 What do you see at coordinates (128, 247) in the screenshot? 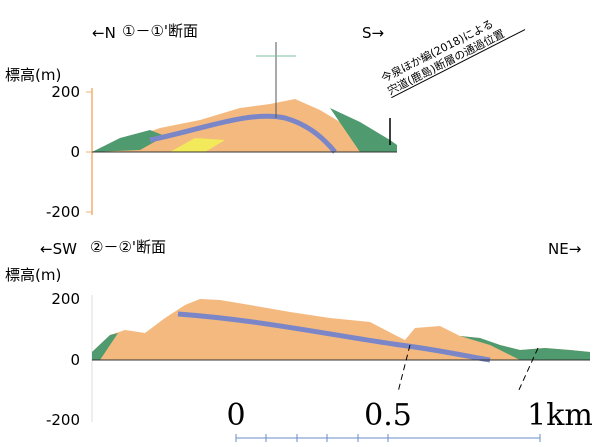
I see `section-title: ②－②'断面` at bounding box center [128, 247].